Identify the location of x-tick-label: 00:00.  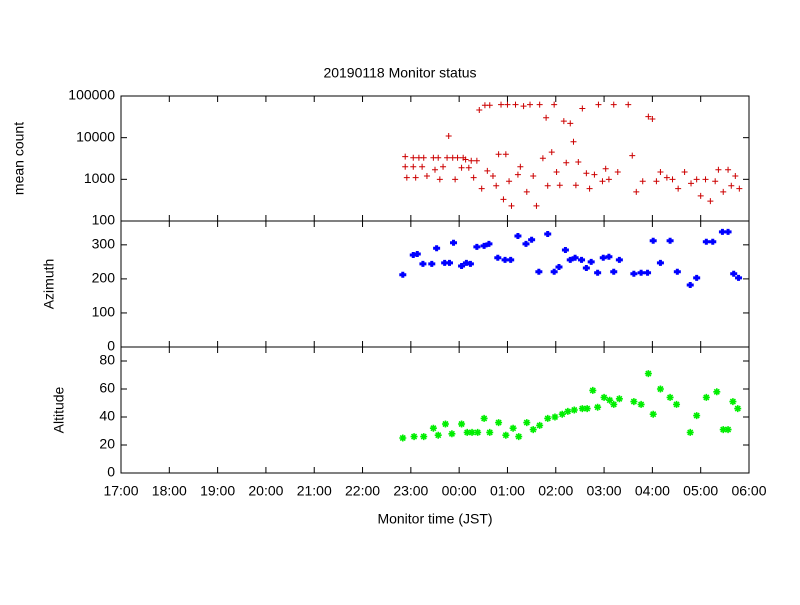
(459, 491).